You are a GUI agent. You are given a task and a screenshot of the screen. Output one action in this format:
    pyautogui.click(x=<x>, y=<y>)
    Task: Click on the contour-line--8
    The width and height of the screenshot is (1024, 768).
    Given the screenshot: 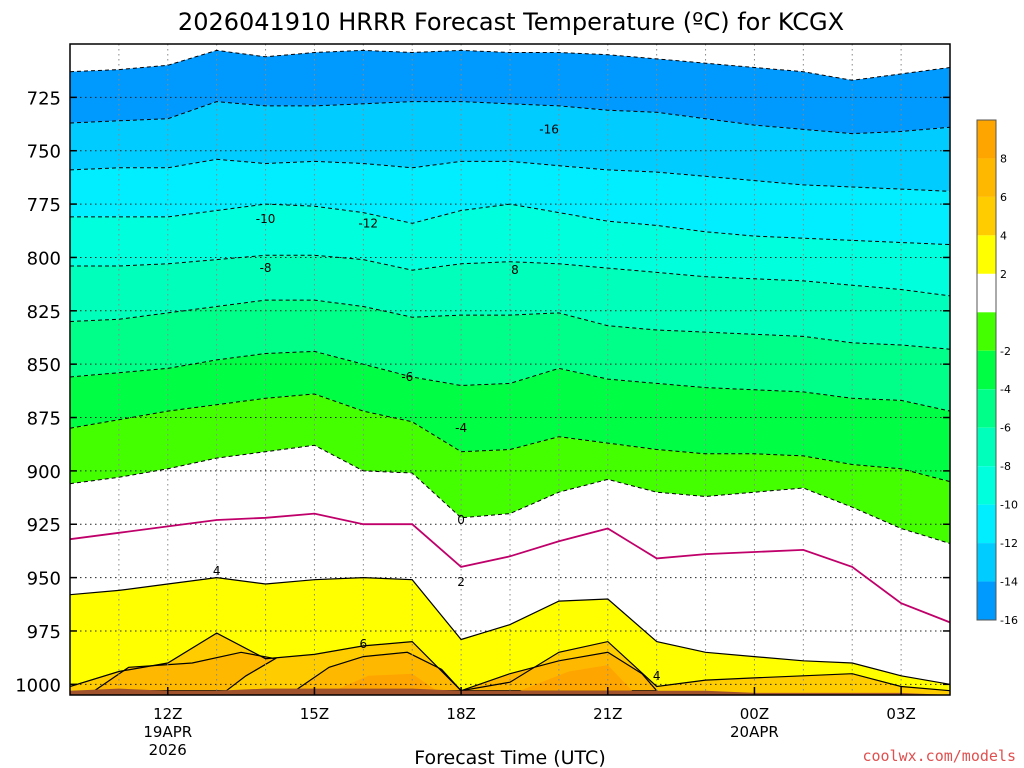 What is the action you would take?
    pyautogui.click(x=510, y=324)
    